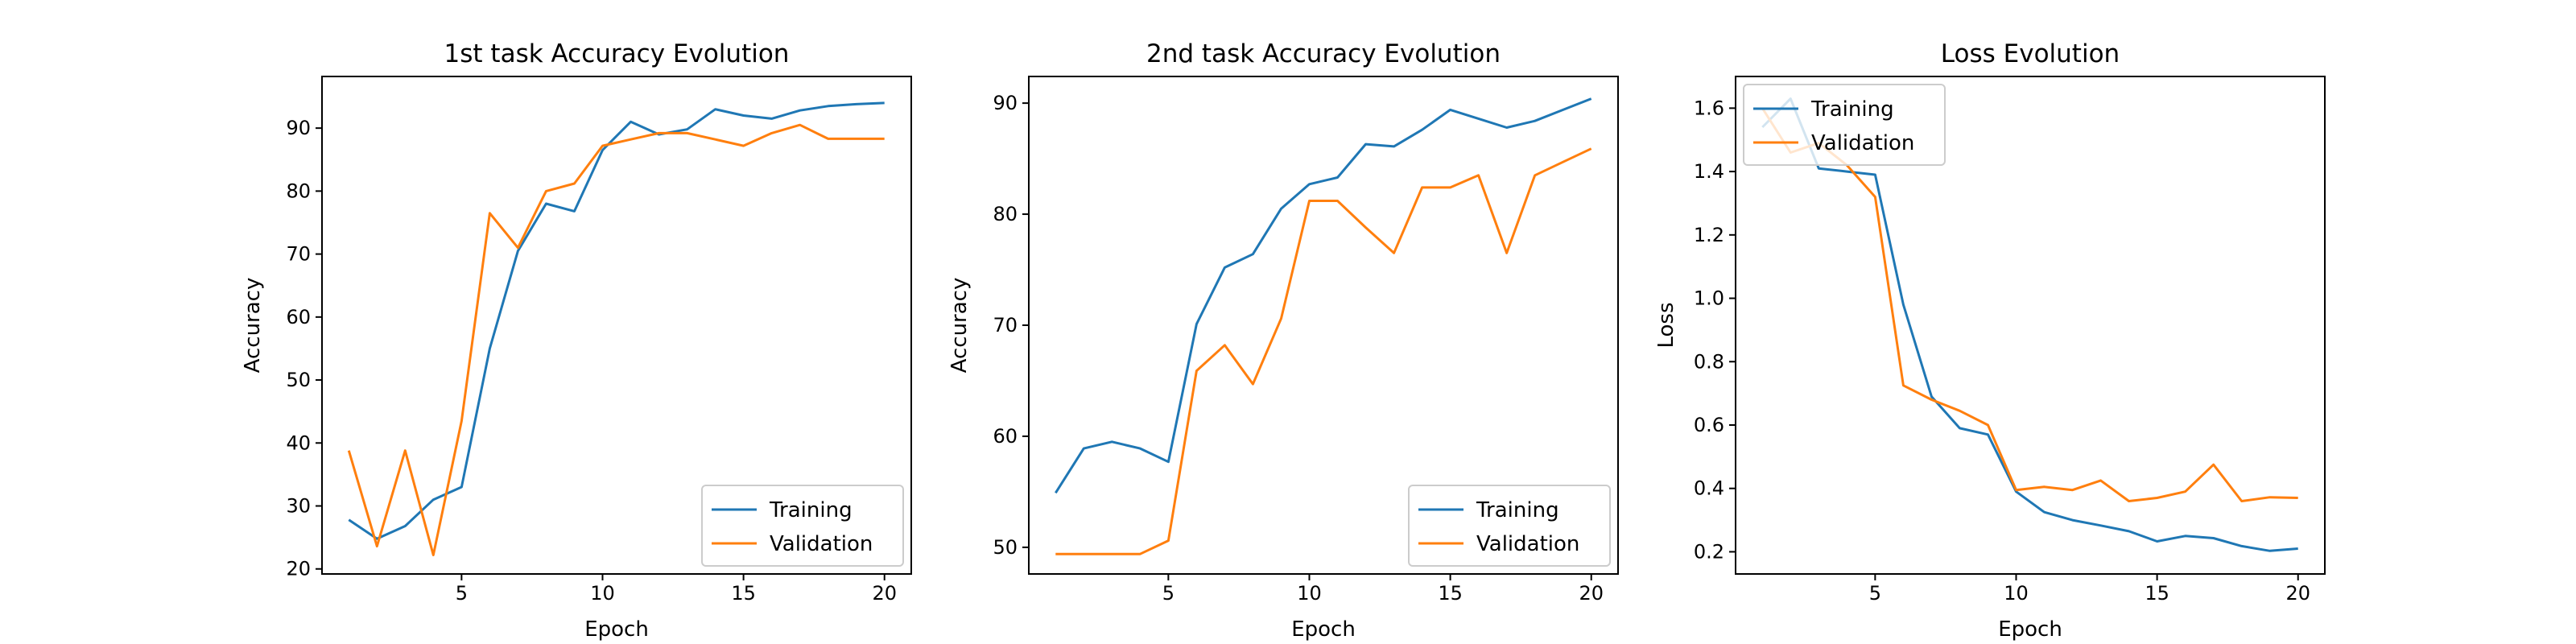 The image size is (2576, 644). What do you see at coordinates (298, 569) in the screenshot?
I see `y-tick-label: 20` at bounding box center [298, 569].